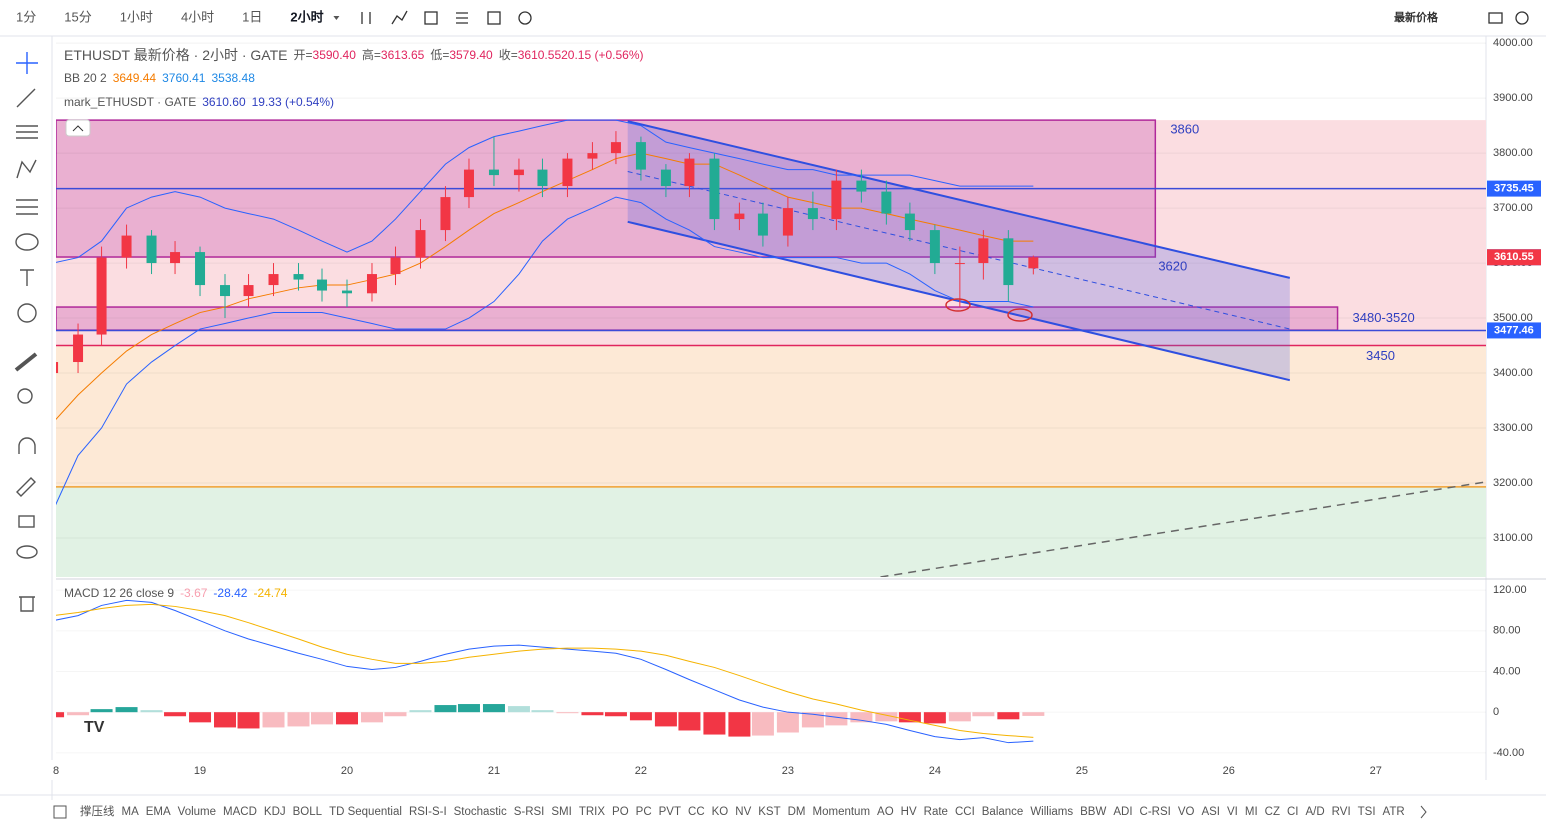 This screenshot has width=1546, height=828. I want to click on indicator-item: PVT, so click(670, 812).